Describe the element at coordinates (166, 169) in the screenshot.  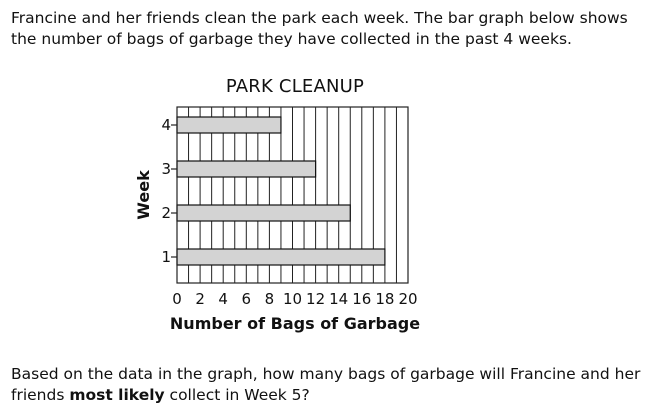
I see `y-tick-label: 3` at that location.